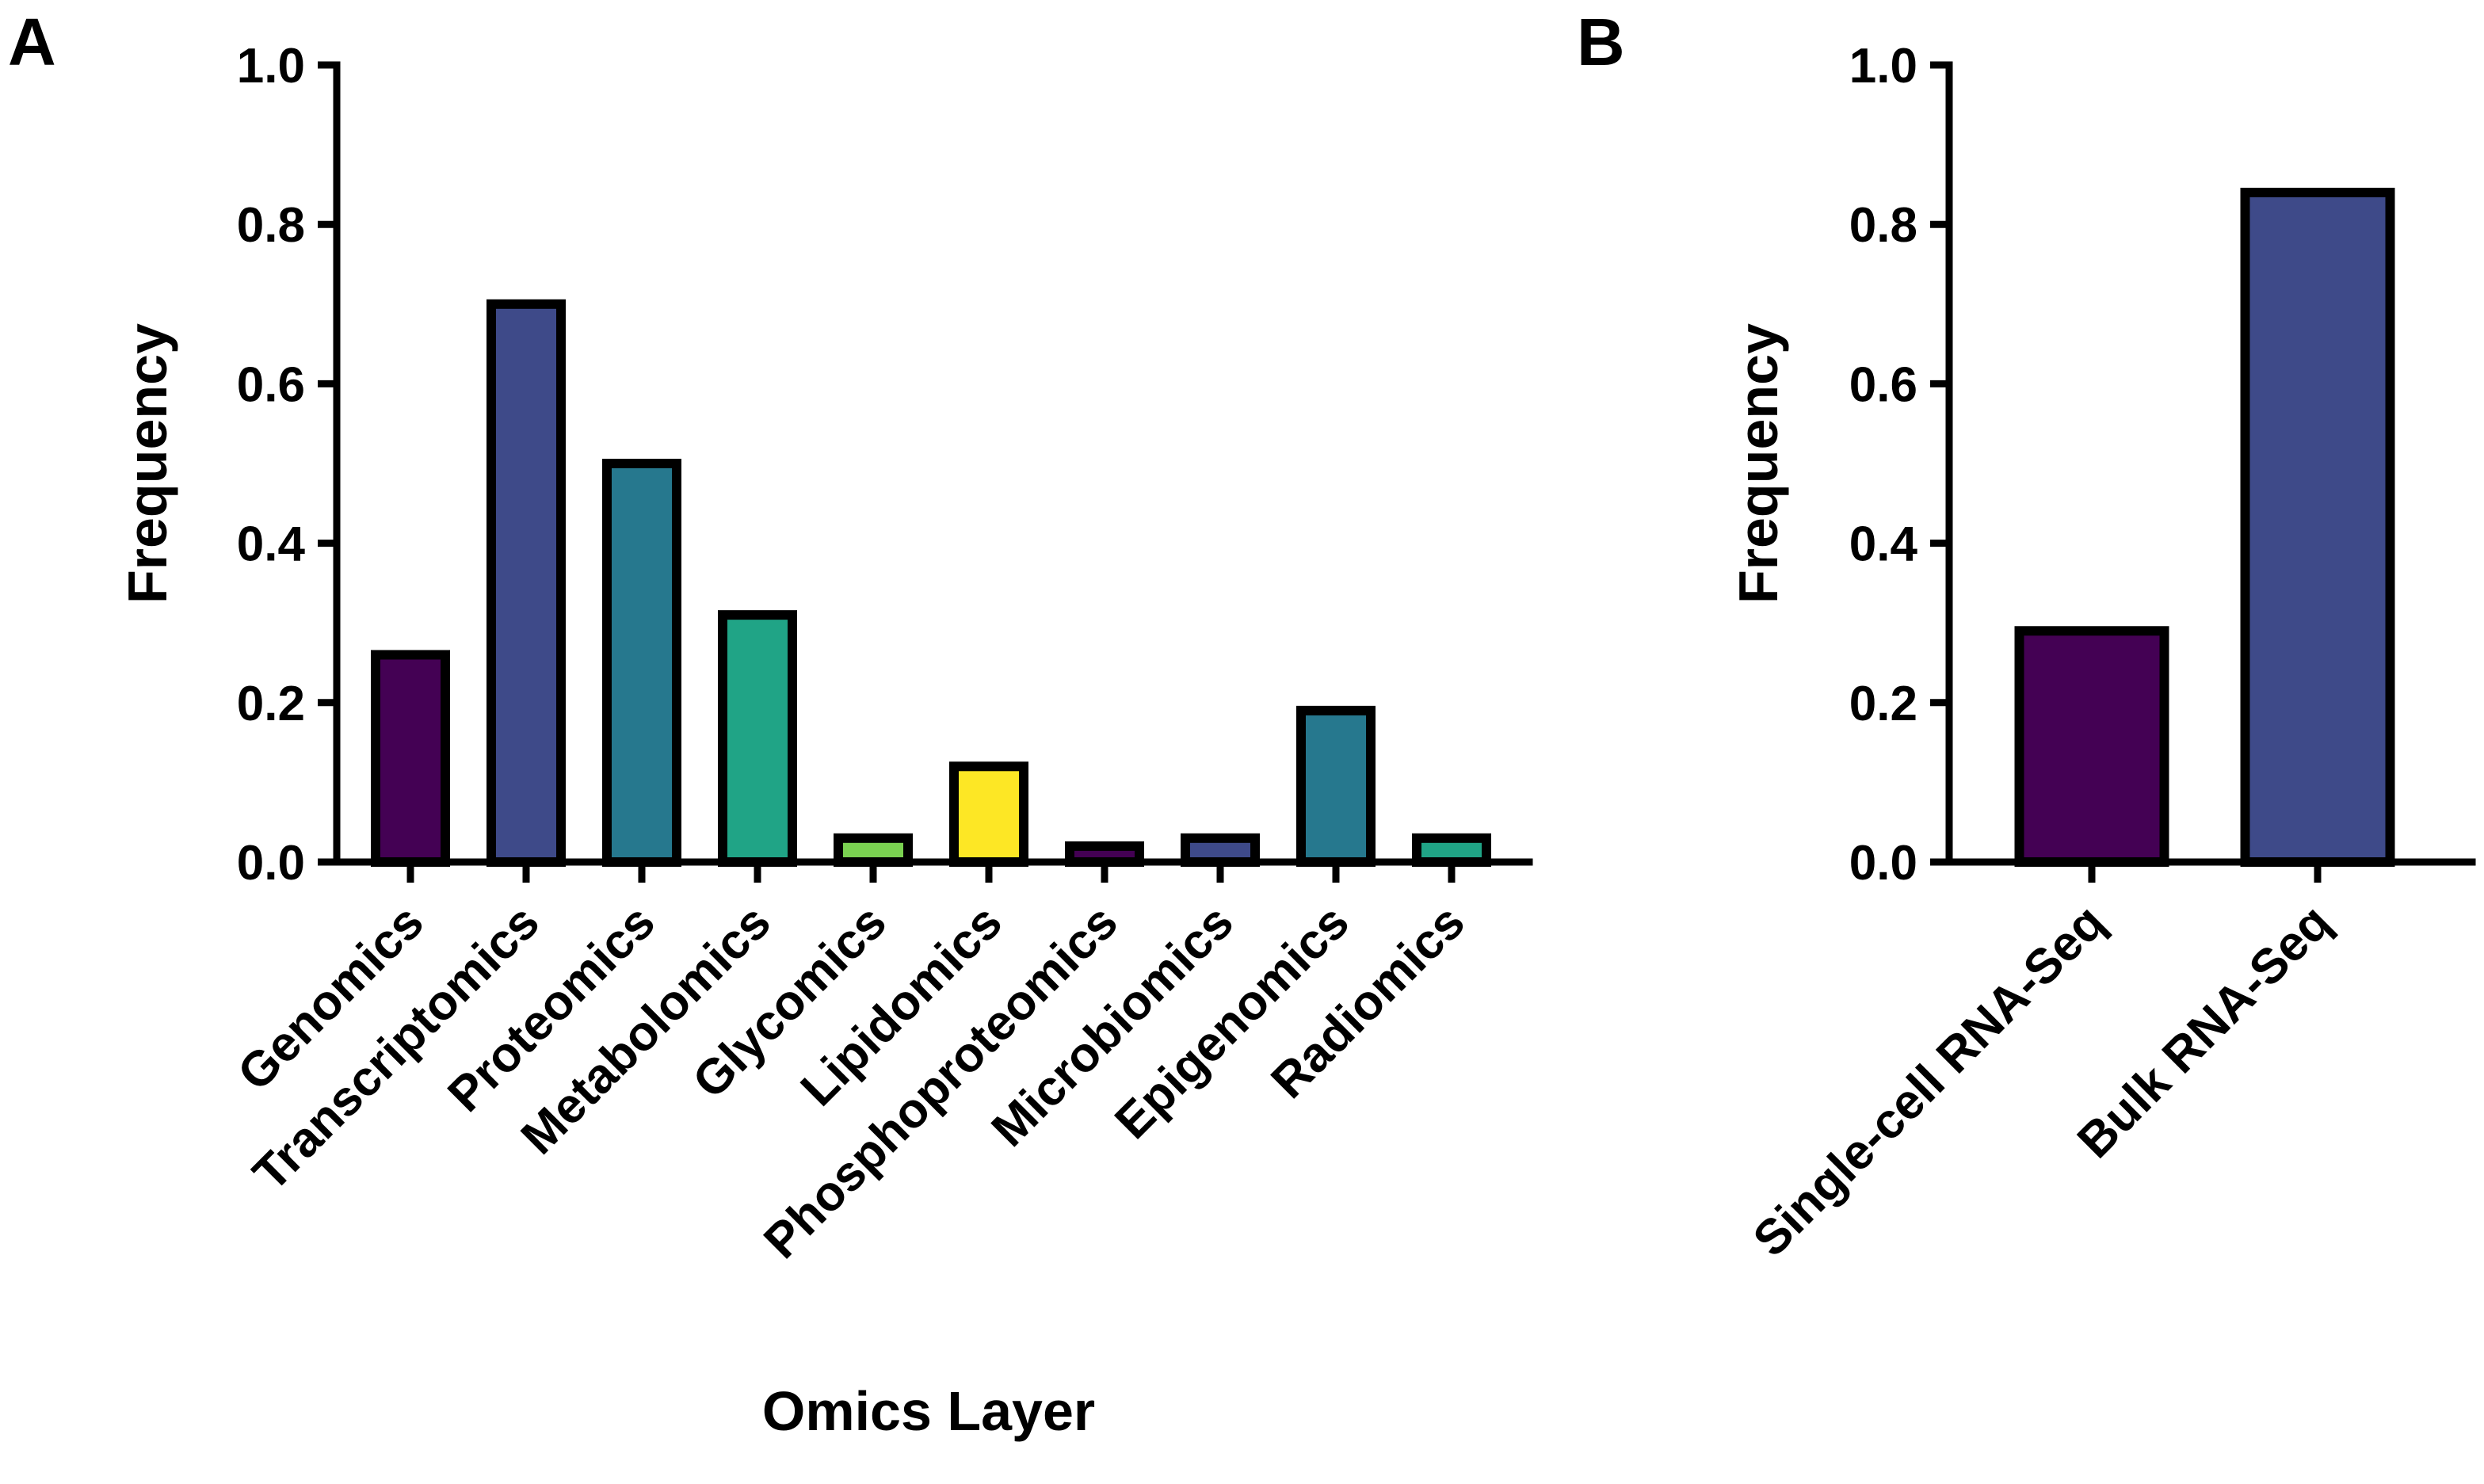 The image size is (2484, 1484). What do you see at coordinates (2091, 746) in the screenshot?
I see `bar-single-cell-rna-seq` at bounding box center [2091, 746].